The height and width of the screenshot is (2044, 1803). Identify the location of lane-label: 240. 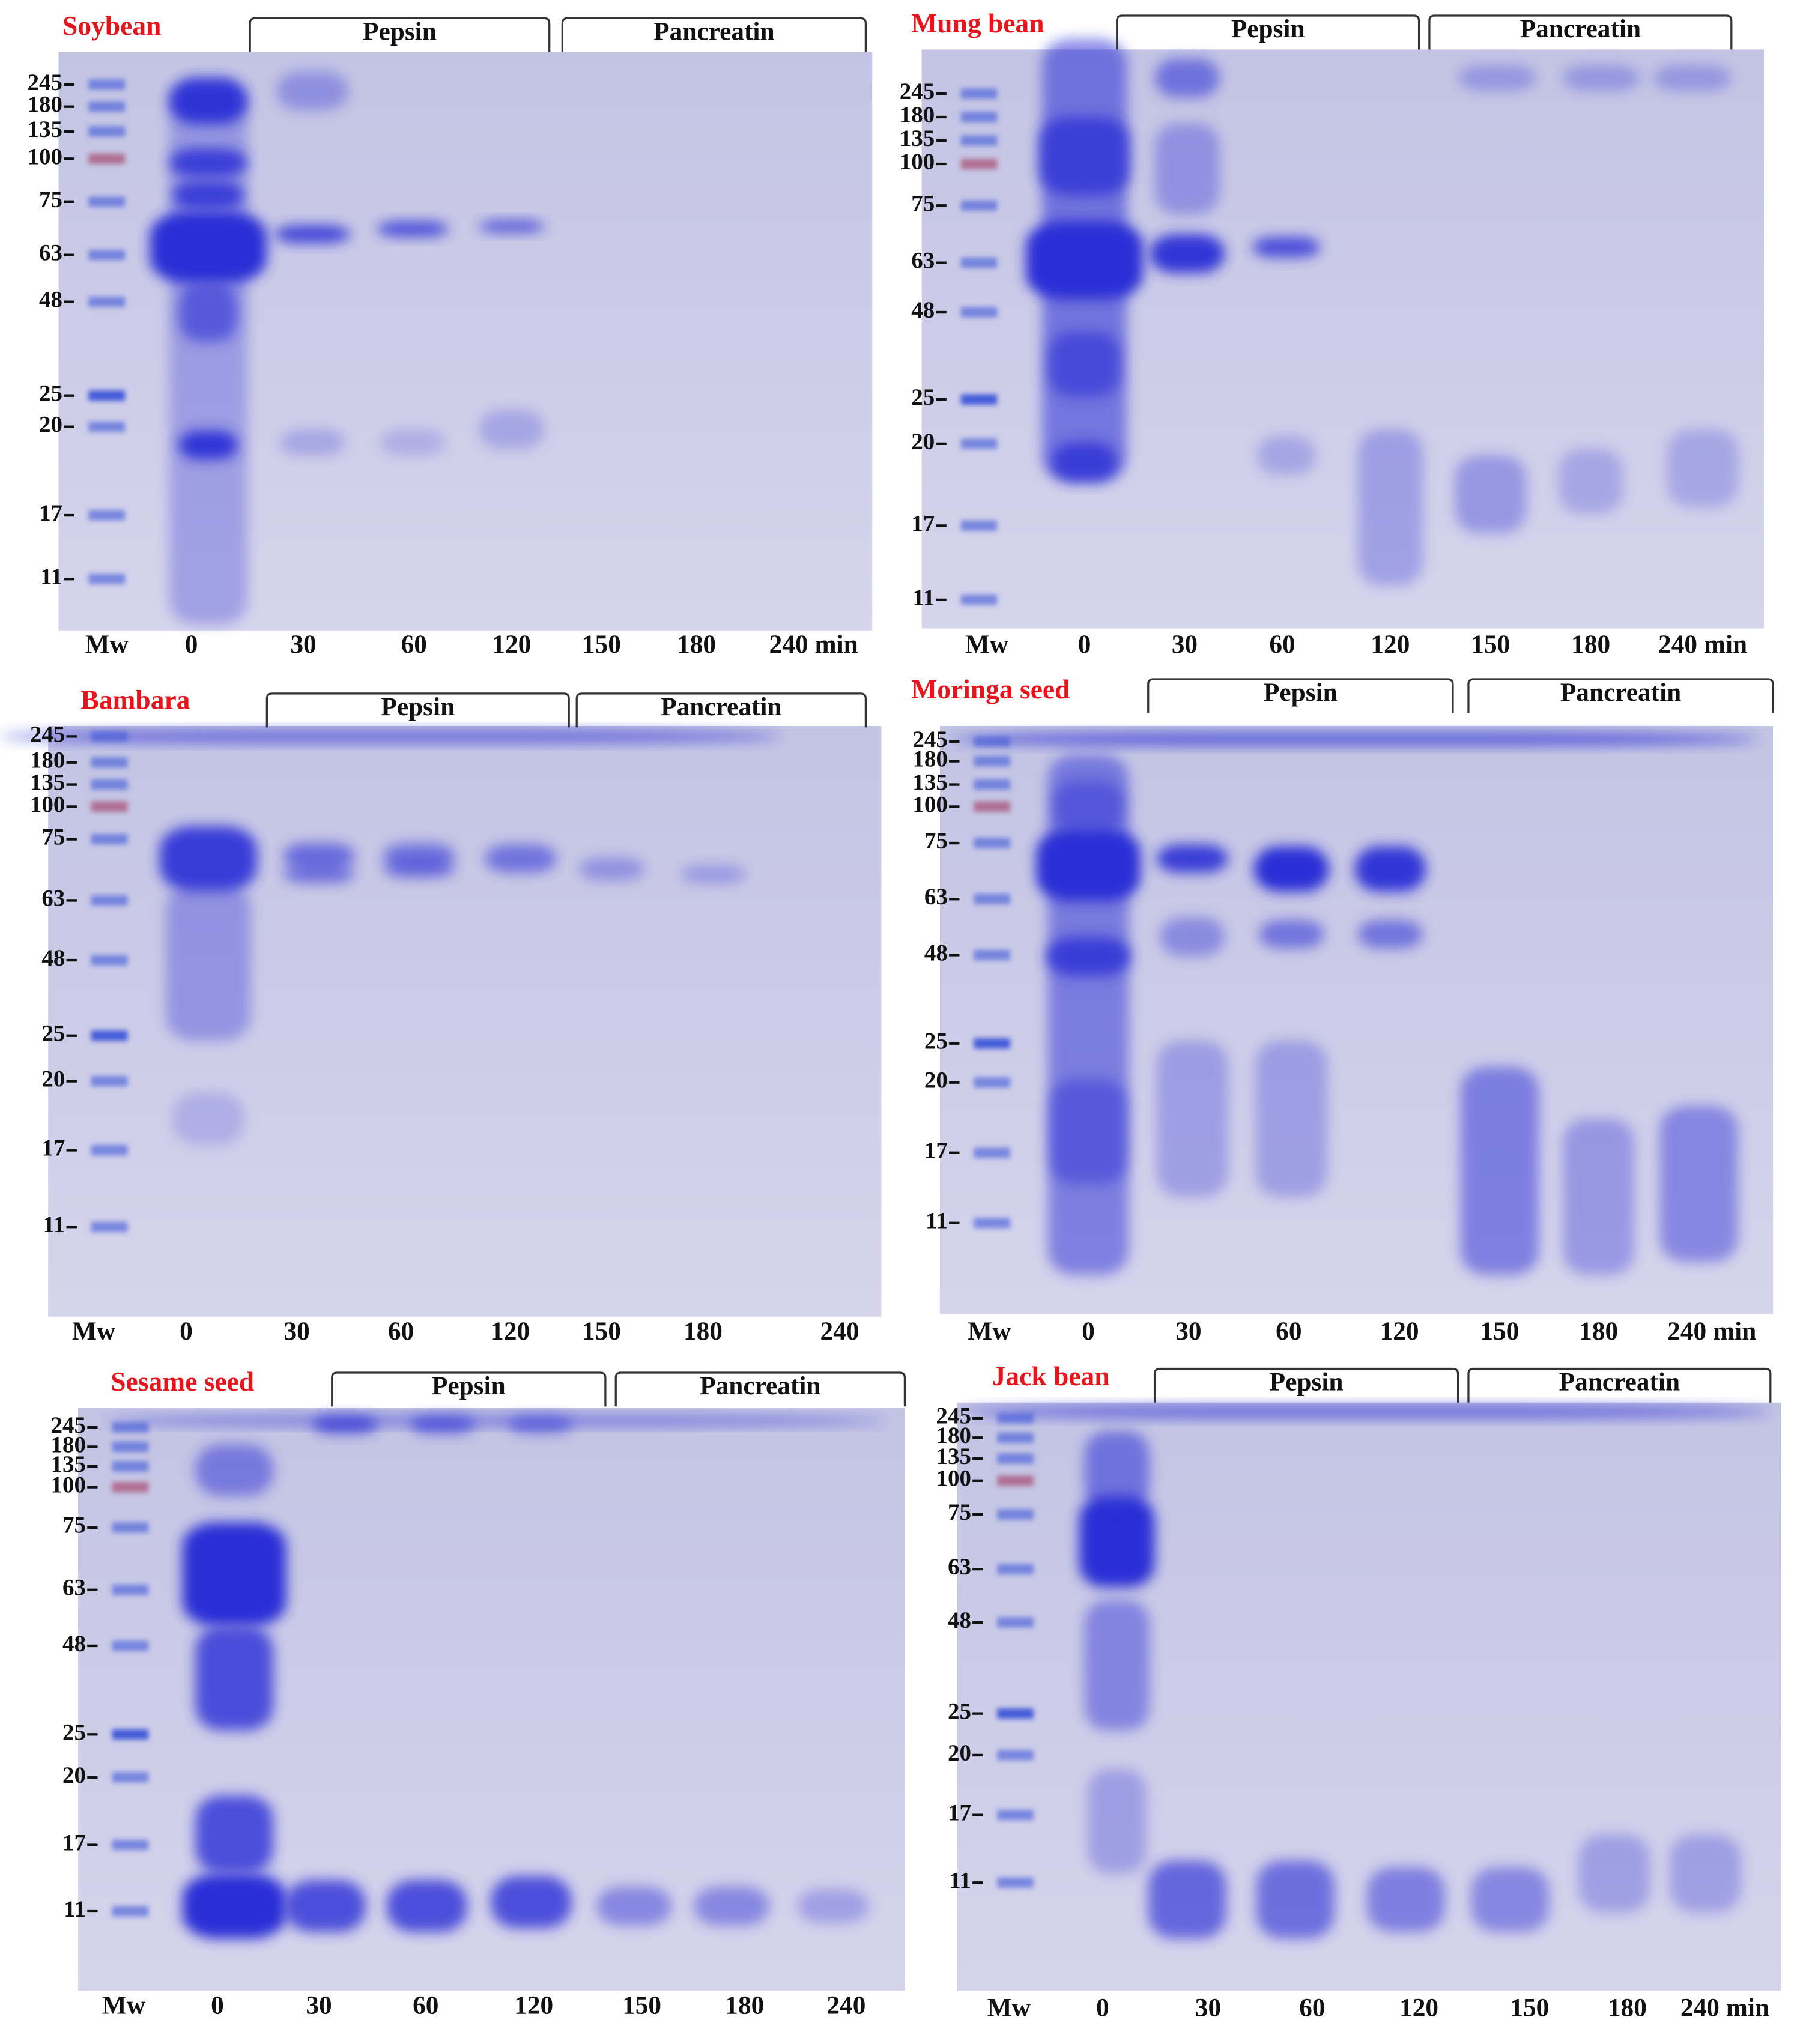
(845, 2005).